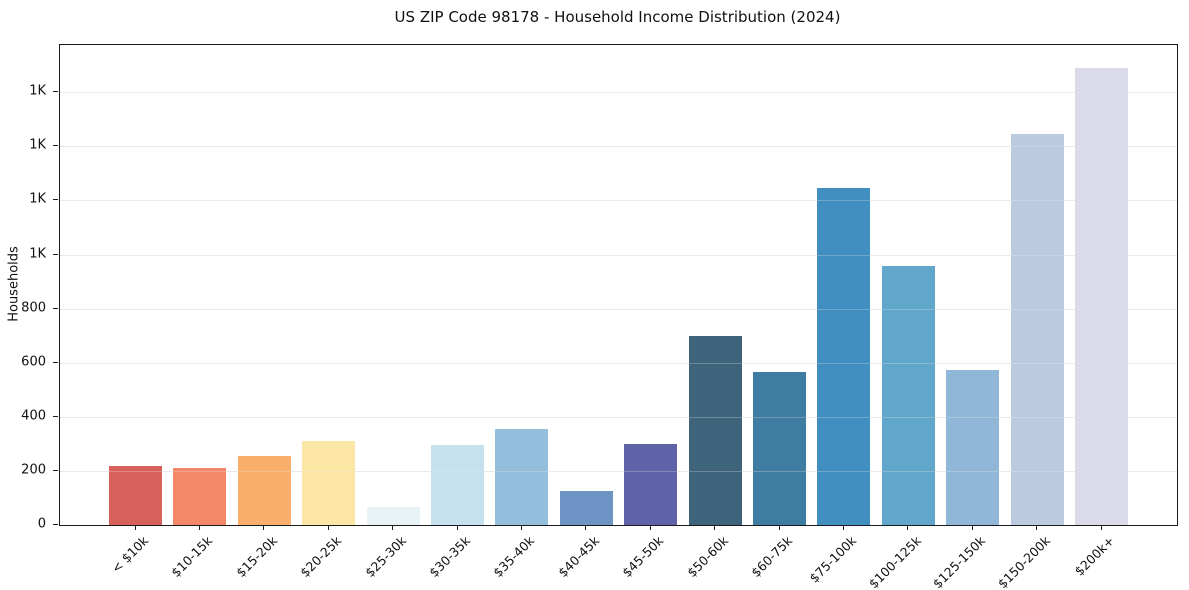  Describe the element at coordinates (130, 554) in the screenshot. I see `x-tick-label: < $10k` at that location.